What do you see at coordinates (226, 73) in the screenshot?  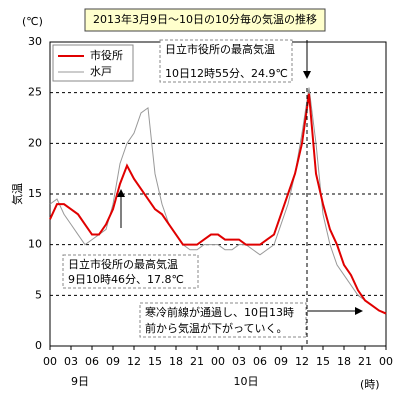 I see `annotation-text: 10日12時55分、24.9℃` at bounding box center [226, 73].